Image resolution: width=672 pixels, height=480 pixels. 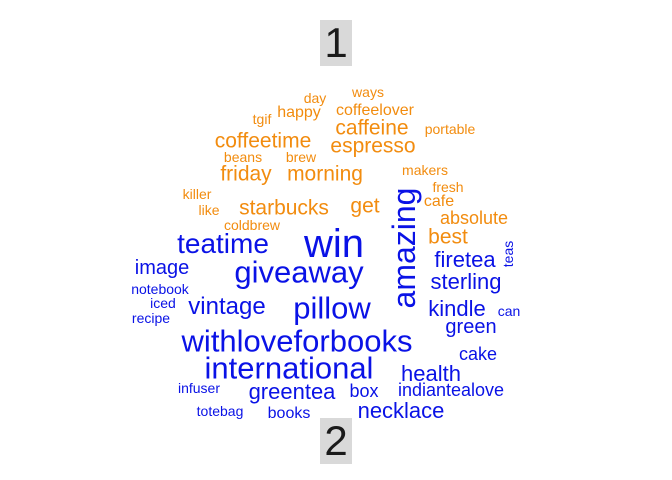 I want to click on group1-word-ways: ways, so click(x=368, y=92).